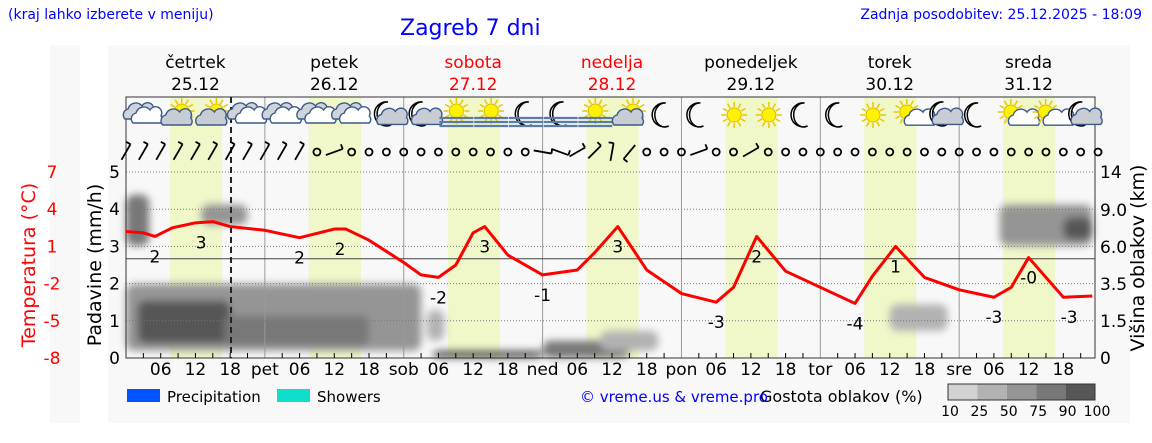  I want to click on credit-link: © vreme.us & vreme.pro, so click(674, 397).